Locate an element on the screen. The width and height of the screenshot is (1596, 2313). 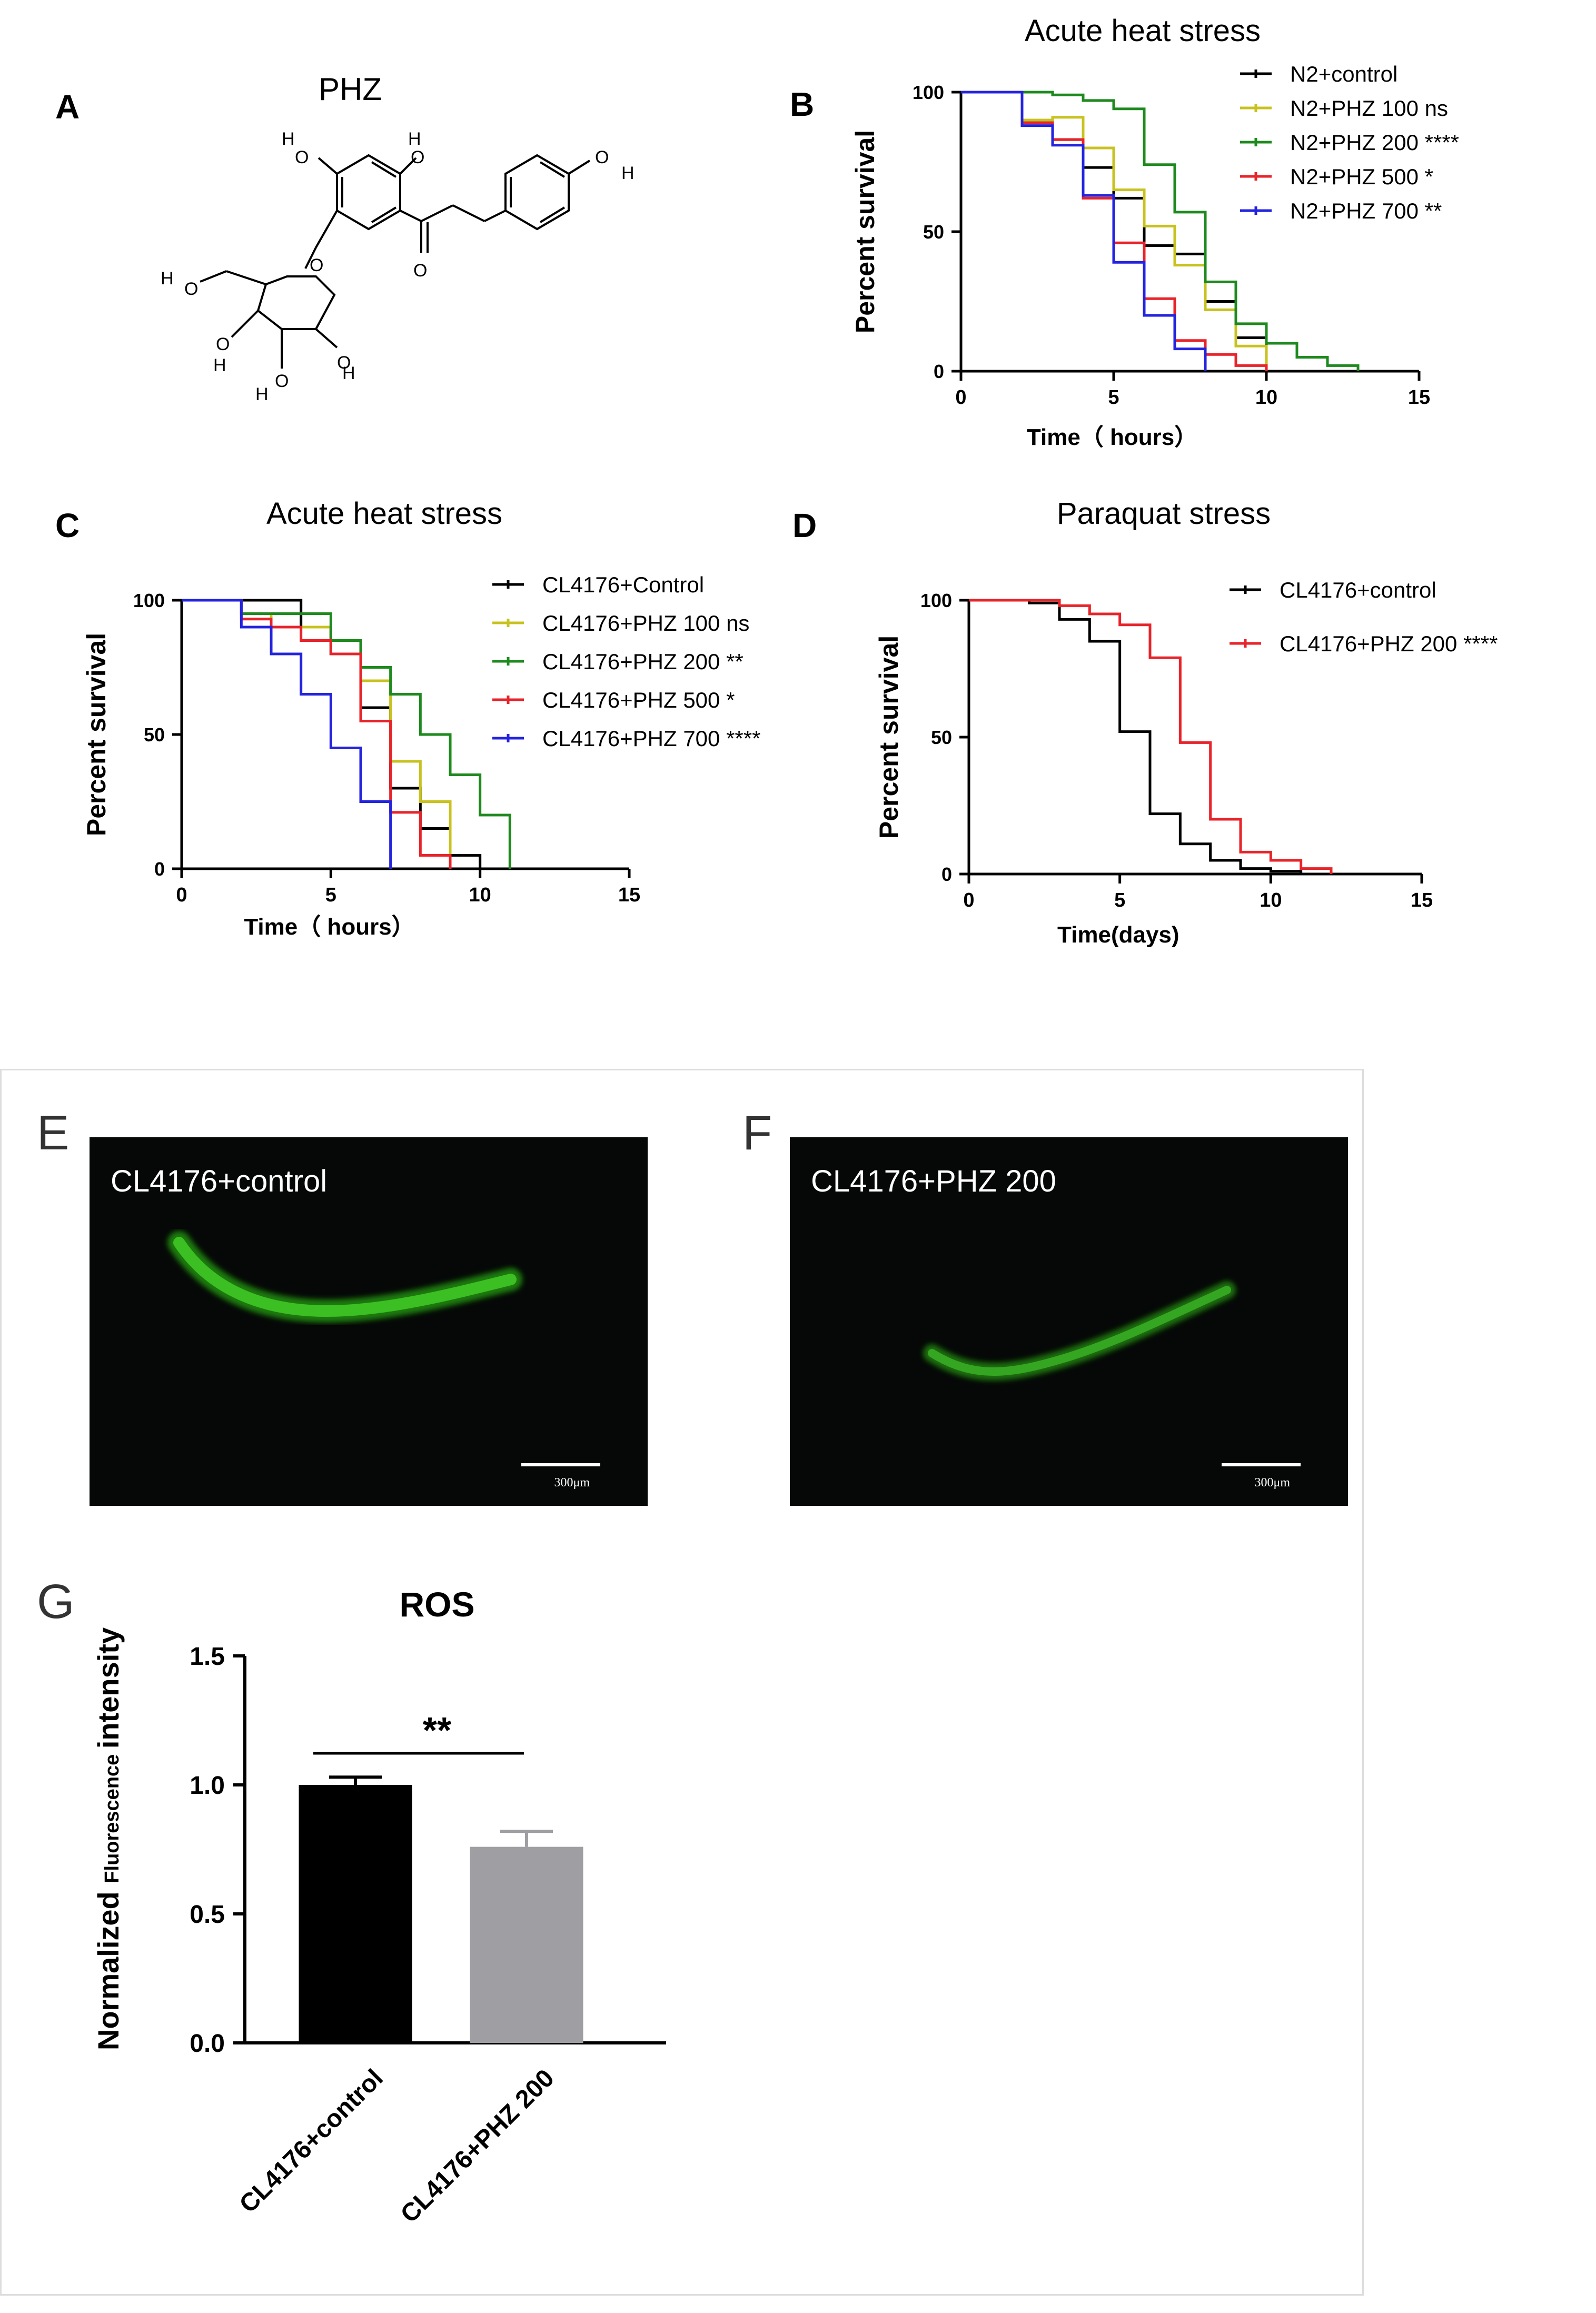
y-axis-label-part: Normalized is located at coordinates (108, 1966).